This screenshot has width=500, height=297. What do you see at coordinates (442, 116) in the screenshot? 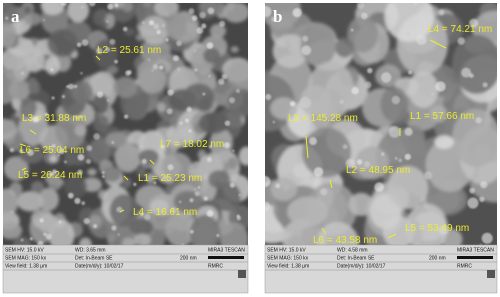
I see `measurement-label: L1 = 57.66 nm` at bounding box center [442, 116].